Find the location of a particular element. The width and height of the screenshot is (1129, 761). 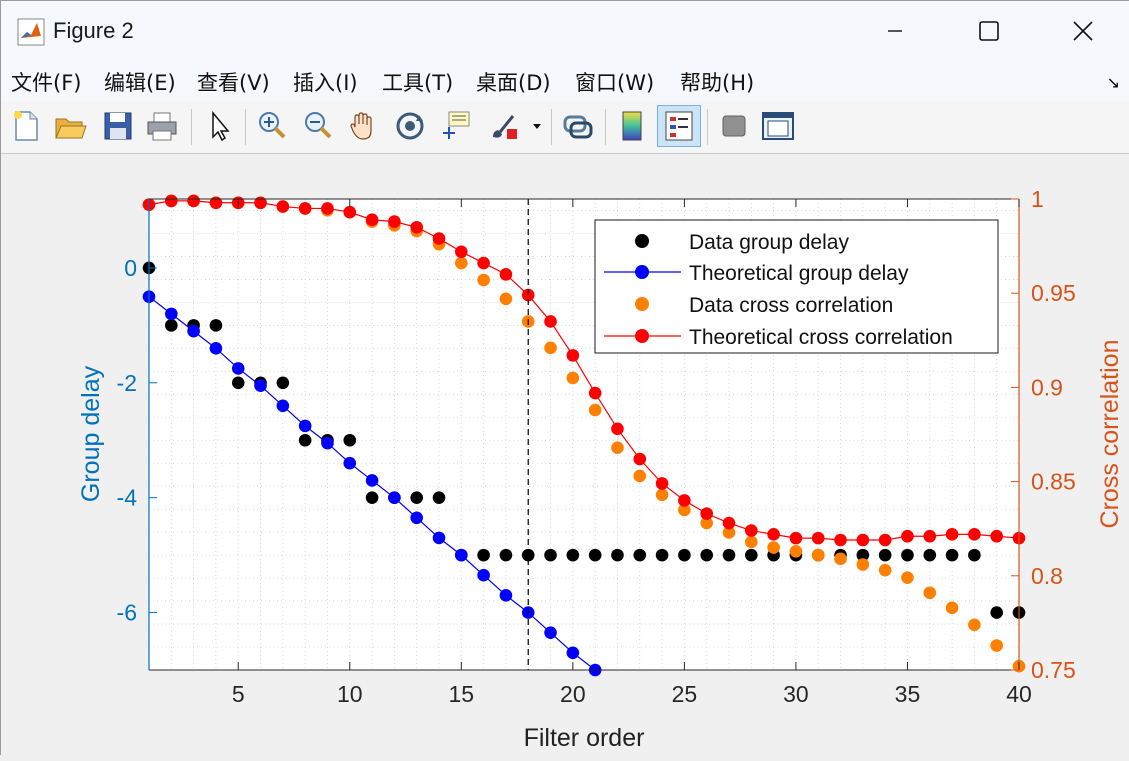

brush-button is located at coordinates (504, 126).